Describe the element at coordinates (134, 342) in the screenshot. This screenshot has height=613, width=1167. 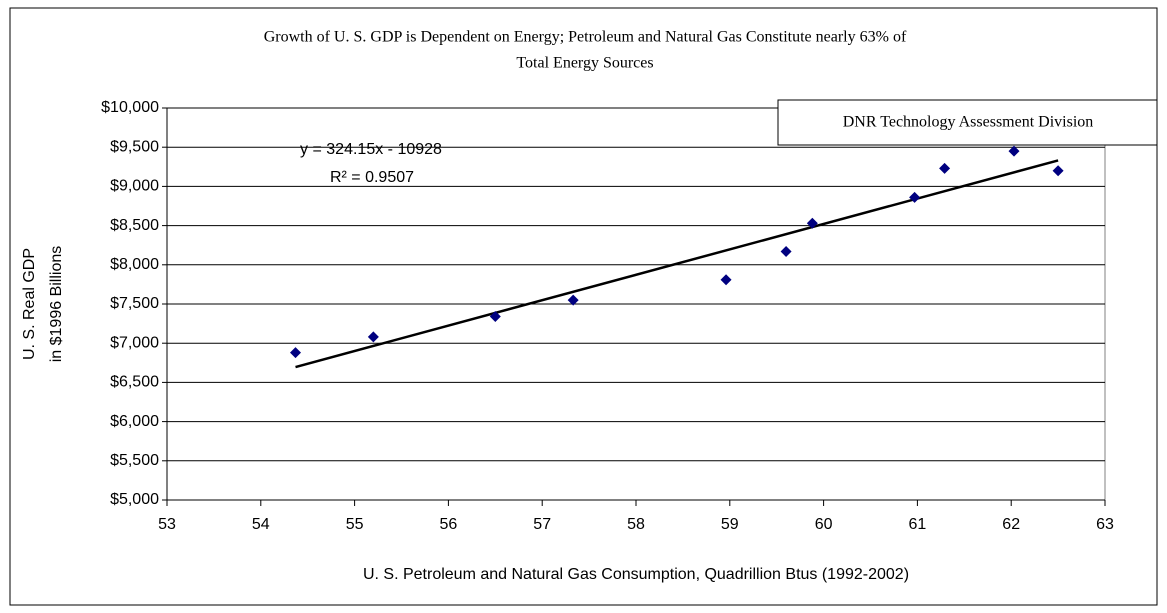
I see `y-tick-label: $7,000` at that location.